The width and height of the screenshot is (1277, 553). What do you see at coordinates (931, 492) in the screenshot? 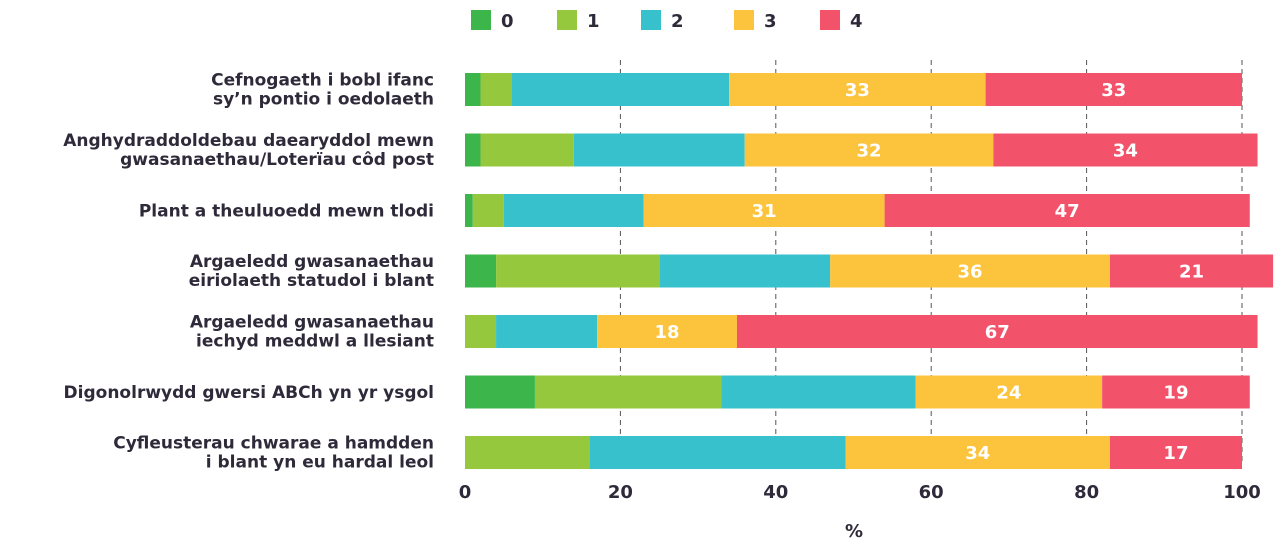
I see `x-tick-label-60: 60` at bounding box center [931, 492].